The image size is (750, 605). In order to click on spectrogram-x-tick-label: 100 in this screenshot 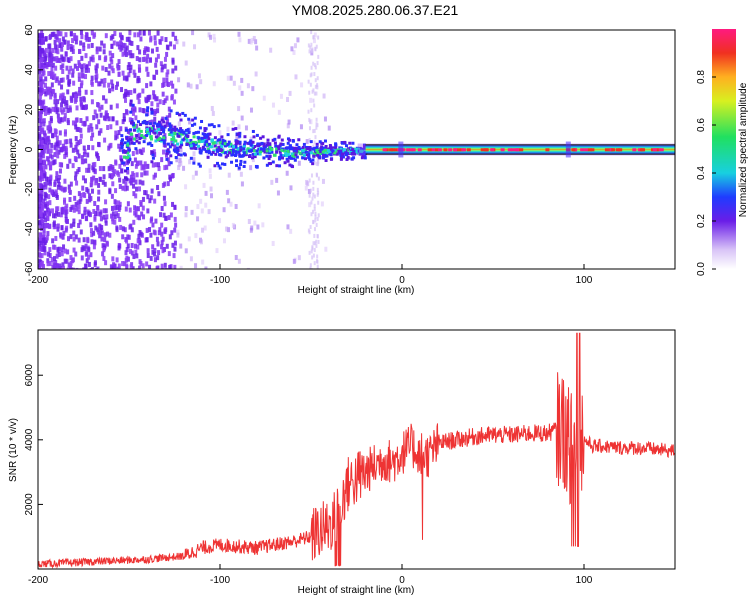, I will do `click(584, 280)`.